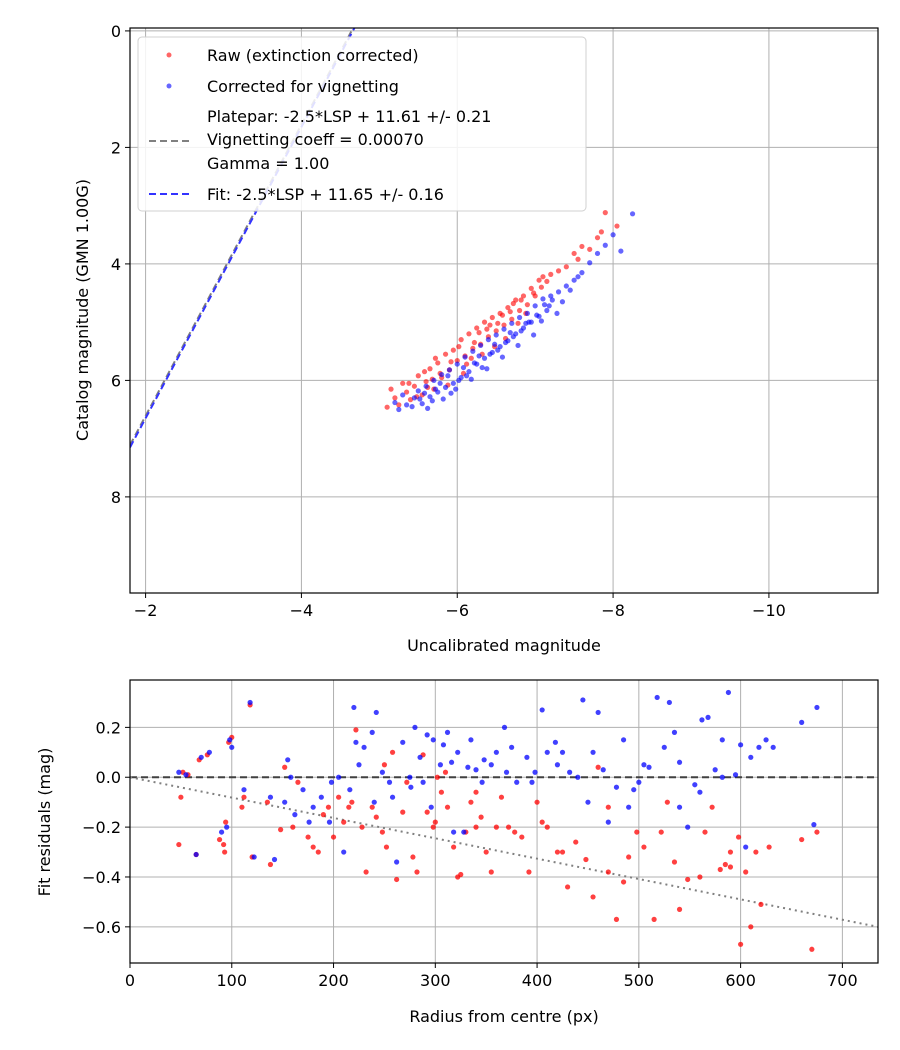  What do you see at coordinates (101, 877) in the screenshot?
I see `y-tick-label: −0.4` at bounding box center [101, 877].